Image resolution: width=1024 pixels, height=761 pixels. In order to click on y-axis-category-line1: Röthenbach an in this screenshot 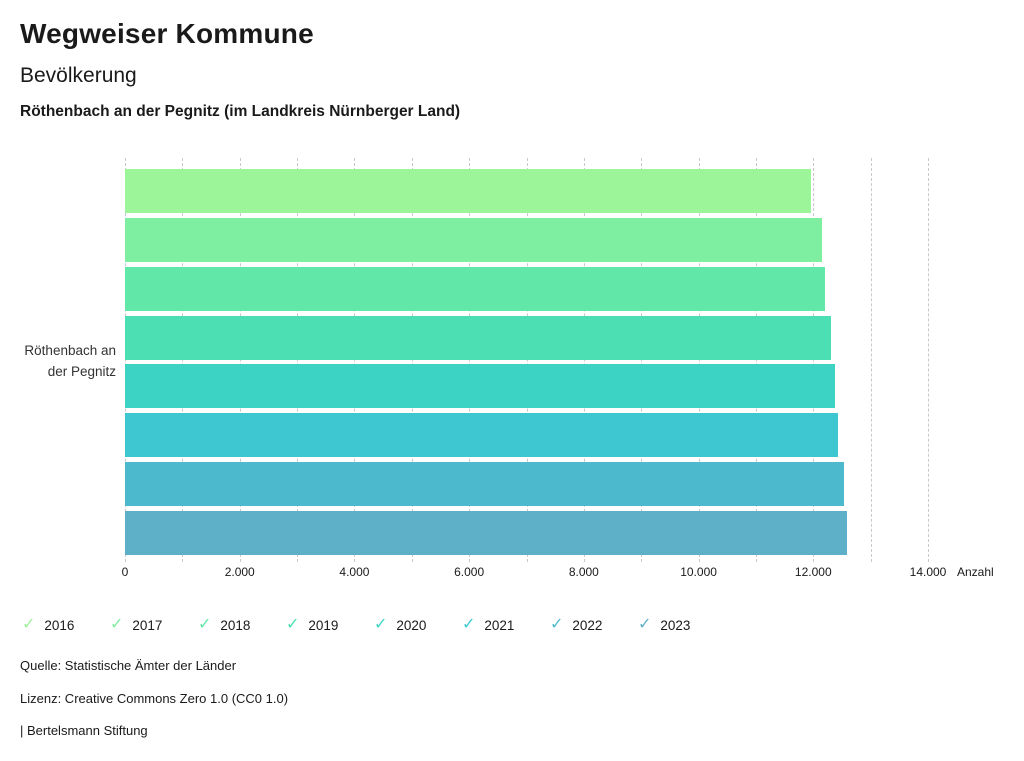, I will do `click(70, 350)`.